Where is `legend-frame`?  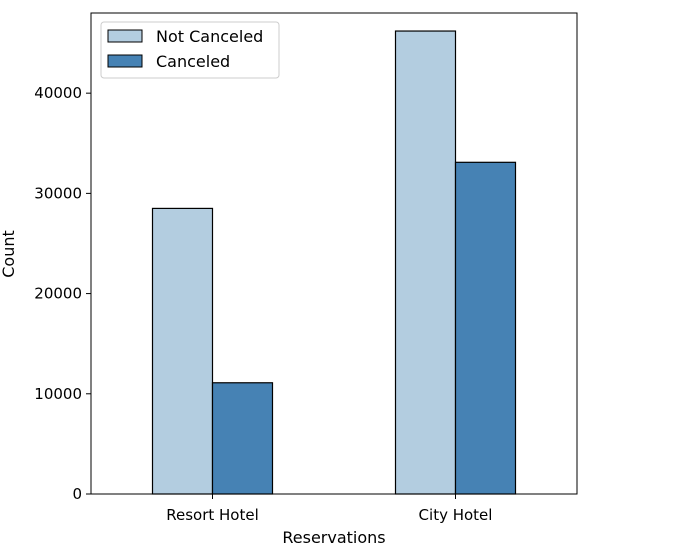 legend-frame is located at coordinates (190, 50).